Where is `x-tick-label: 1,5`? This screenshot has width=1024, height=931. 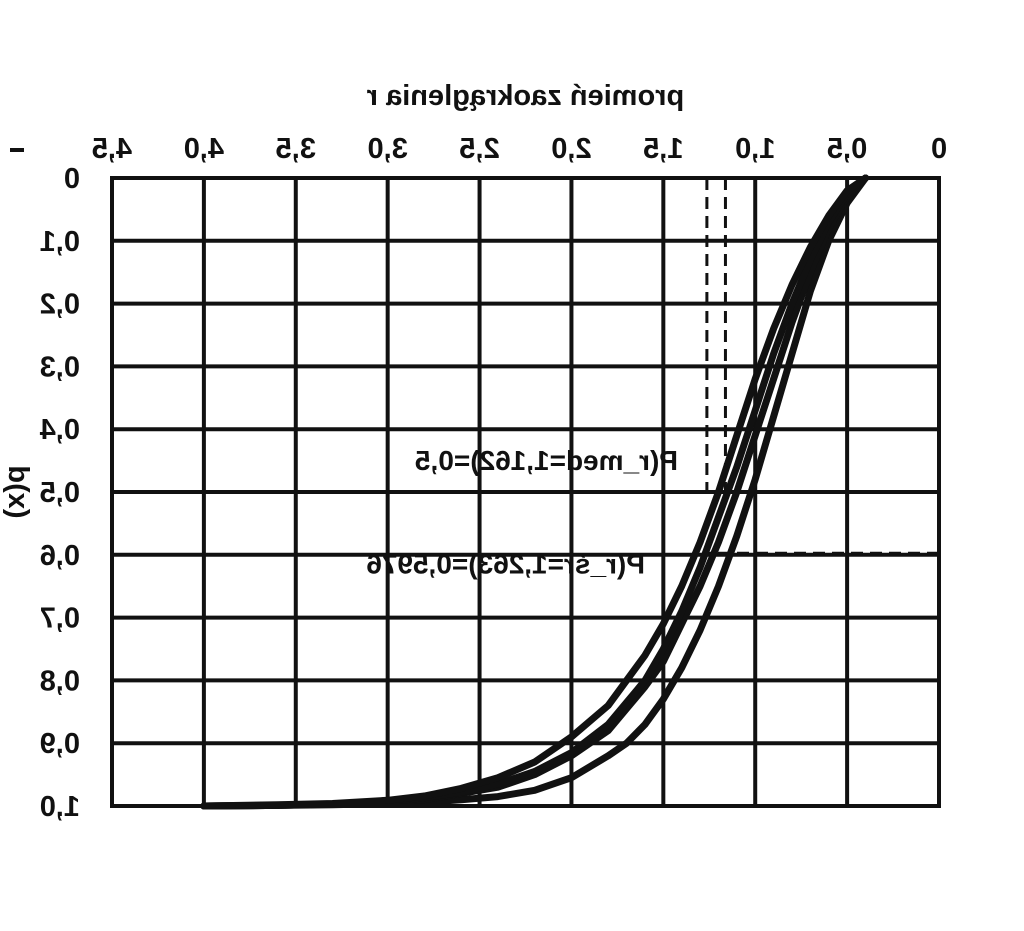 x-tick-label: 1,5 is located at coordinates (663, 149).